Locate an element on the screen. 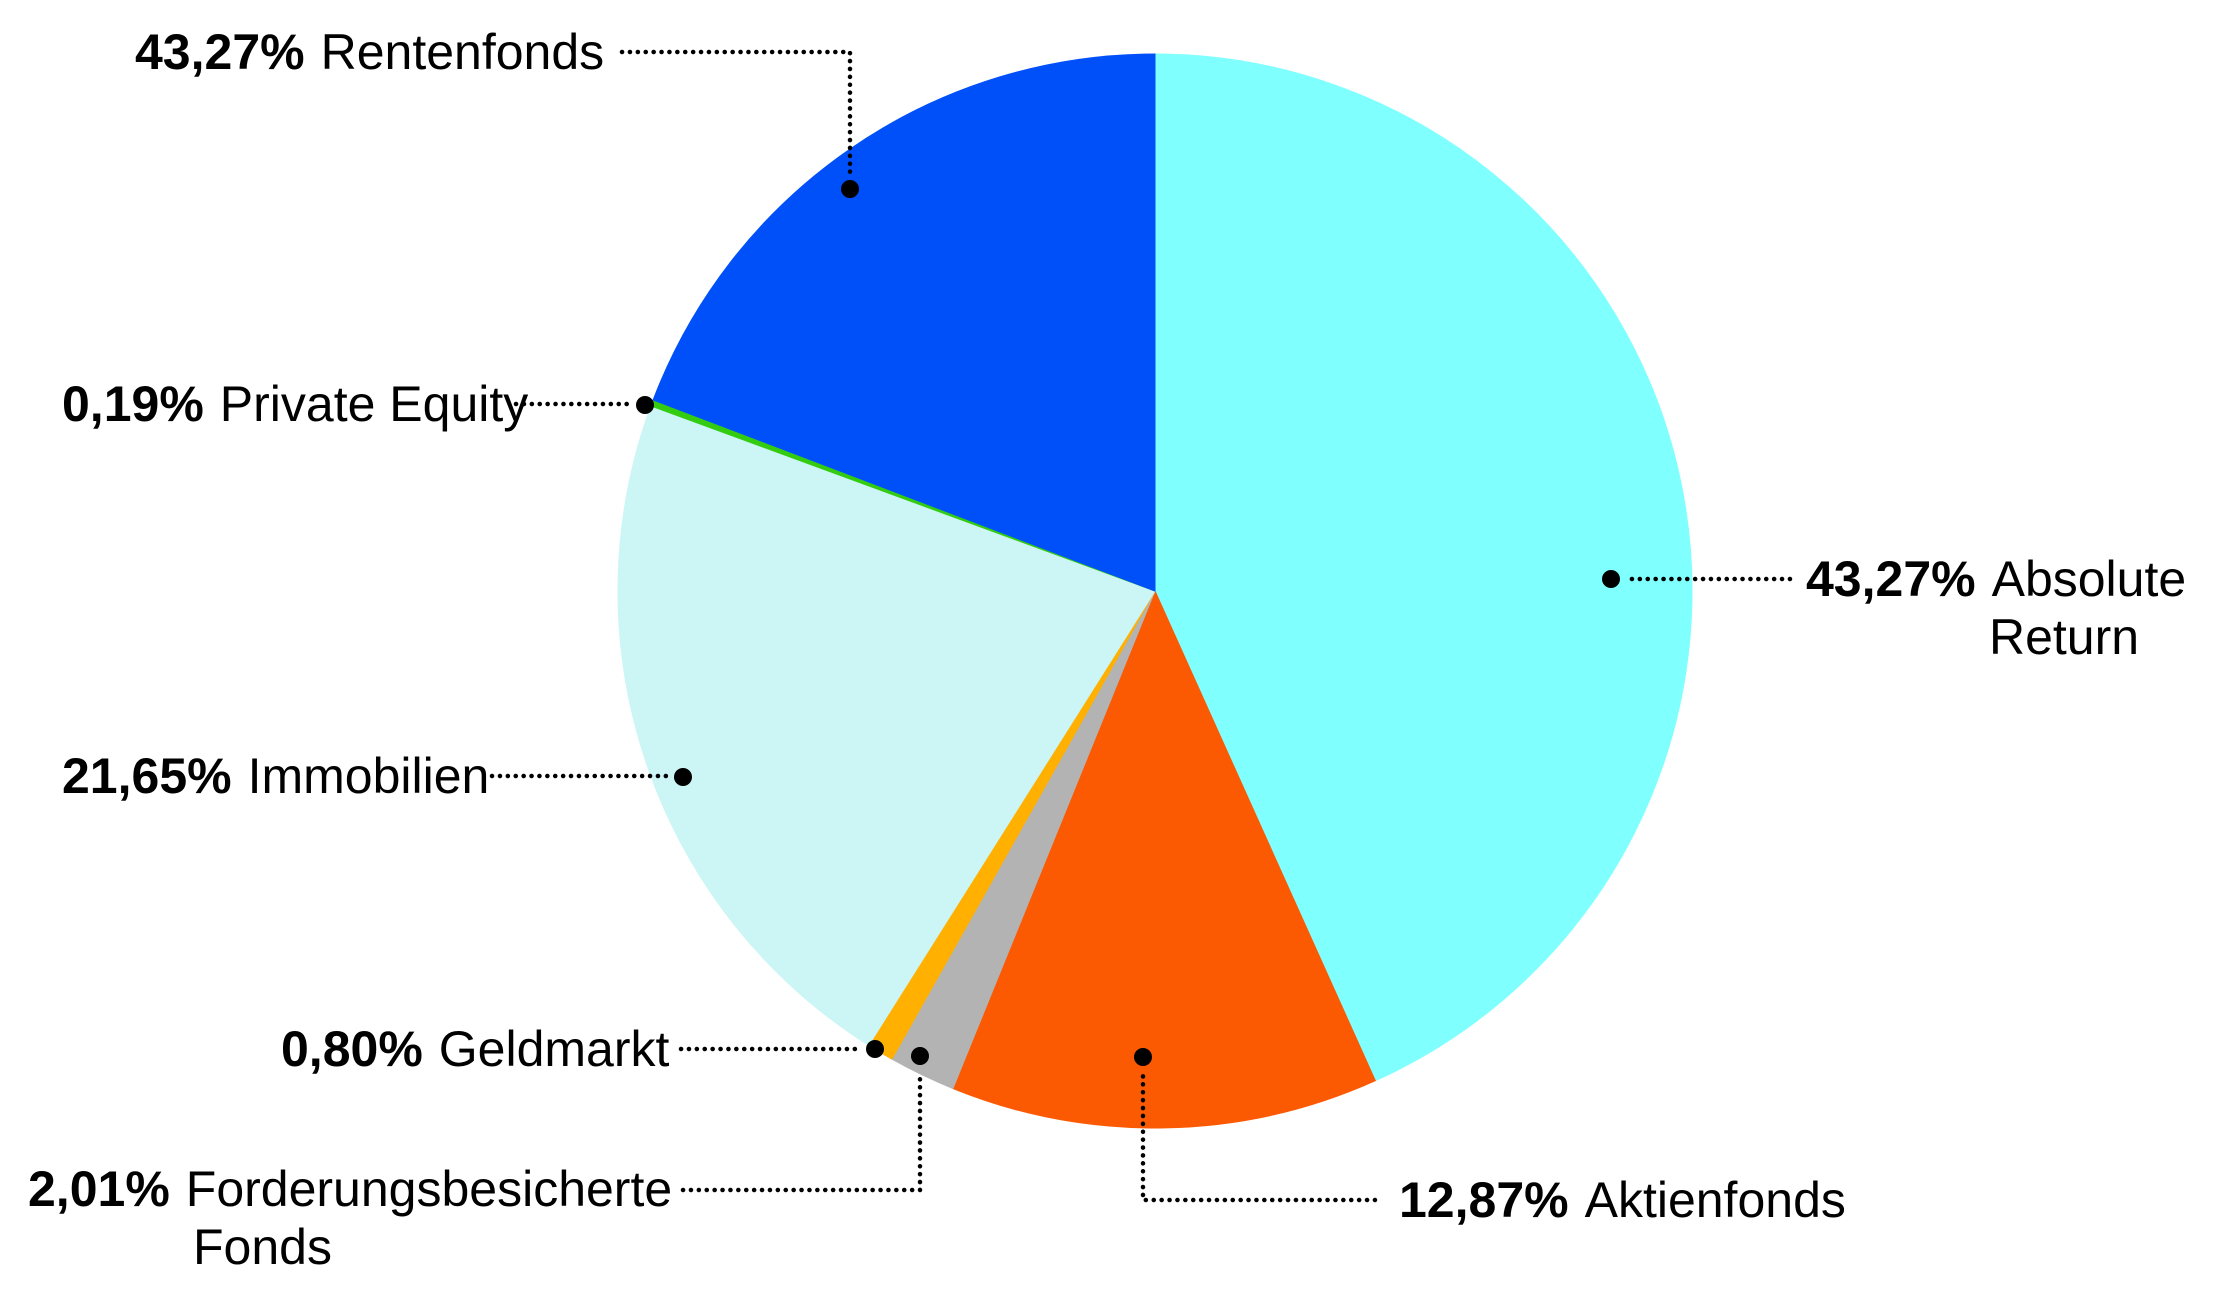 This screenshot has width=2213, height=1292. callout-label-absolute-return: 43,27% Absolute Return is located at coordinates (1996, 608).